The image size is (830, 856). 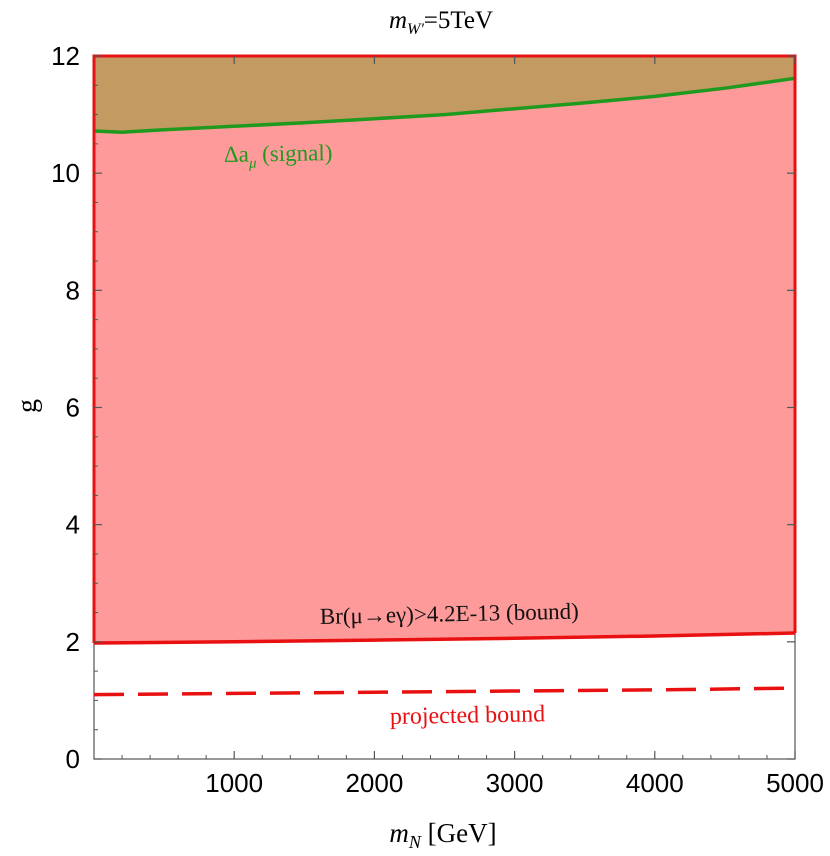 I want to click on x-tick-label: 4000, so click(x=655, y=783).